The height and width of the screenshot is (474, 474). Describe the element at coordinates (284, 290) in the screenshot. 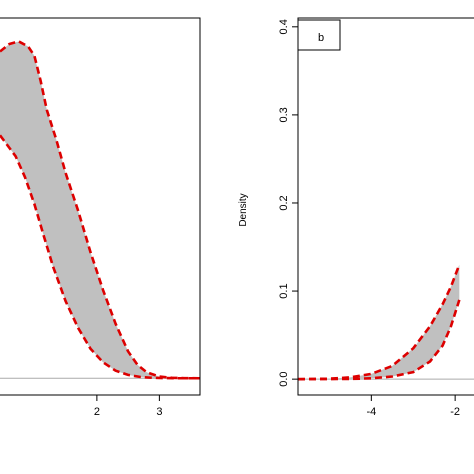

I see `panel-b-y-tick-label: 0.1` at that location.